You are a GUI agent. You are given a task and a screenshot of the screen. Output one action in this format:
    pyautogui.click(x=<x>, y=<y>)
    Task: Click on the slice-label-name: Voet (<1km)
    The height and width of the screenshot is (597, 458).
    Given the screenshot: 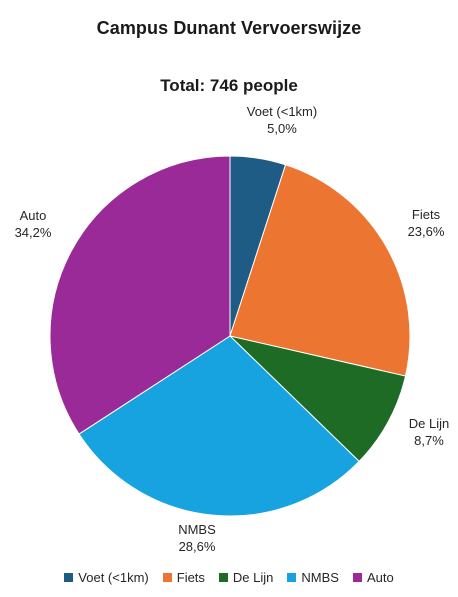 What is the action you would take?
    pyautogui.click(x=282, y=111)
    